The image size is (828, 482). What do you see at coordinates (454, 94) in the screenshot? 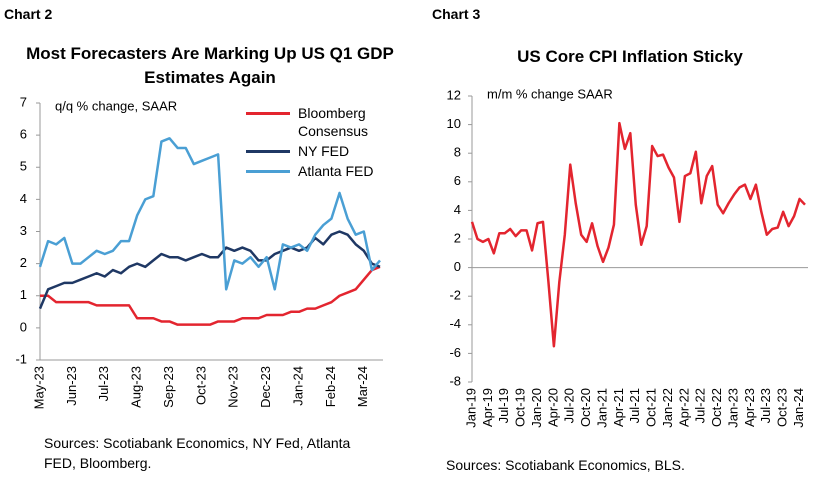
I see `y-tick-label: 12` at bounding box center [454, 94].